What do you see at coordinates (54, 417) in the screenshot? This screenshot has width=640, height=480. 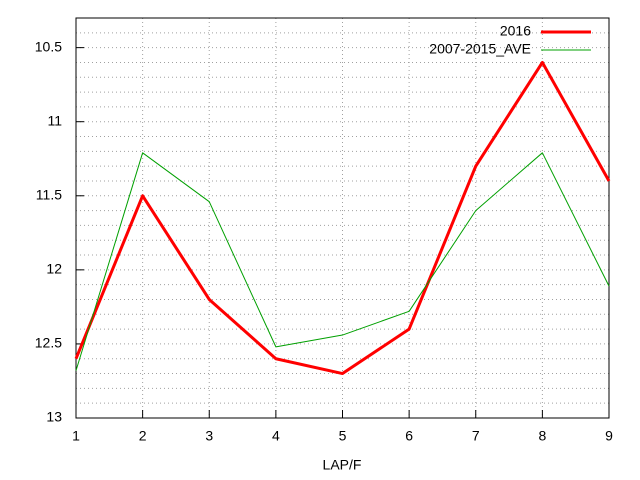 I see `y-tick-label: 13` at bounding box center [54, 417].